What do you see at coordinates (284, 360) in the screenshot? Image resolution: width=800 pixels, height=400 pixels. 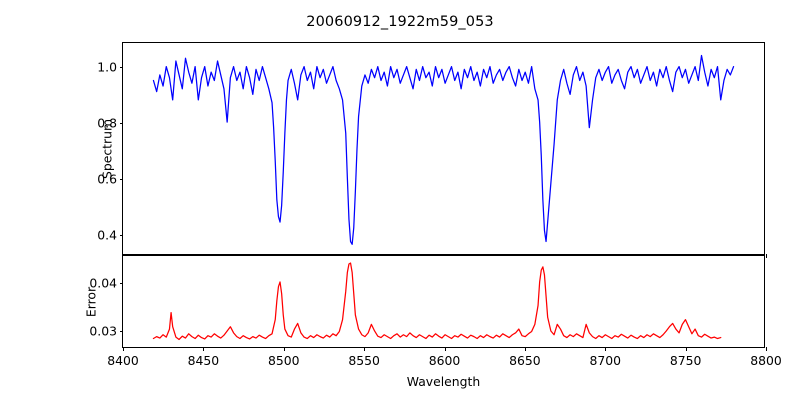 I see `x-tick-label: 8500` at bounding box center [284, 360].